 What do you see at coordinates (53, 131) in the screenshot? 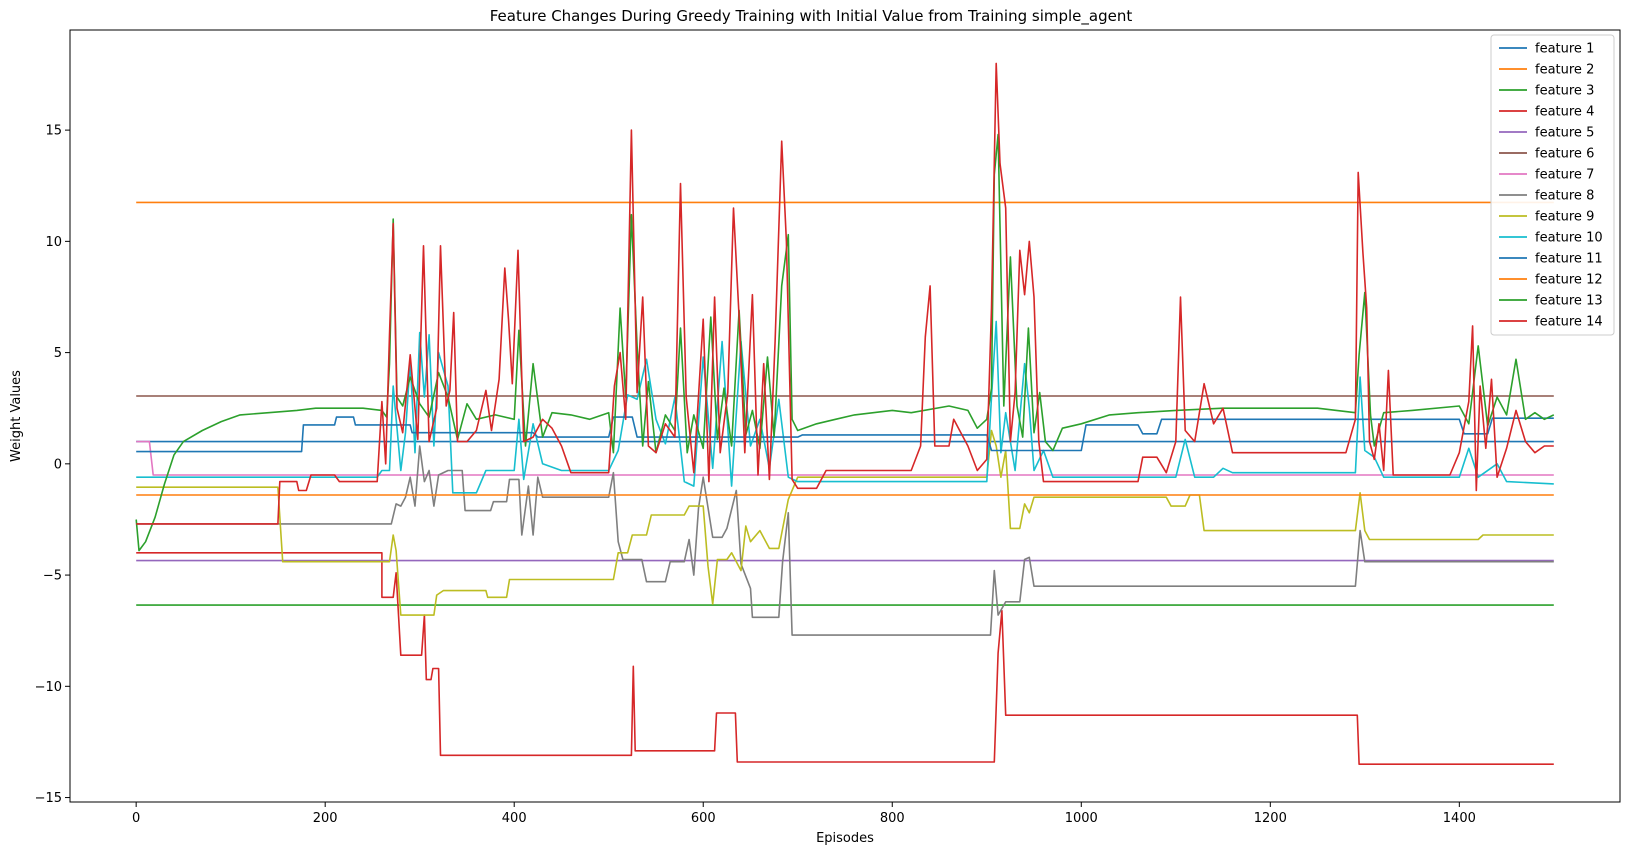
I see `y-tick-label: 15` at bounding box center [53, 131].